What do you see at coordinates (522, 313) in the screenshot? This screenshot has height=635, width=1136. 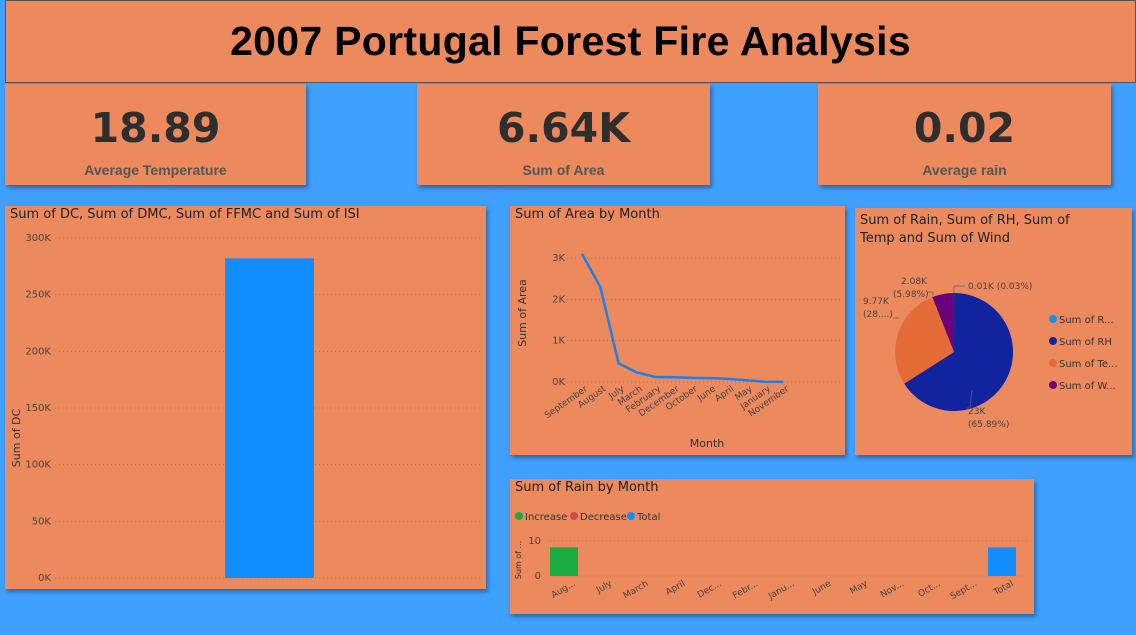 I see `y-axis-title: Sum of Area` at bounding box center [522, 313].